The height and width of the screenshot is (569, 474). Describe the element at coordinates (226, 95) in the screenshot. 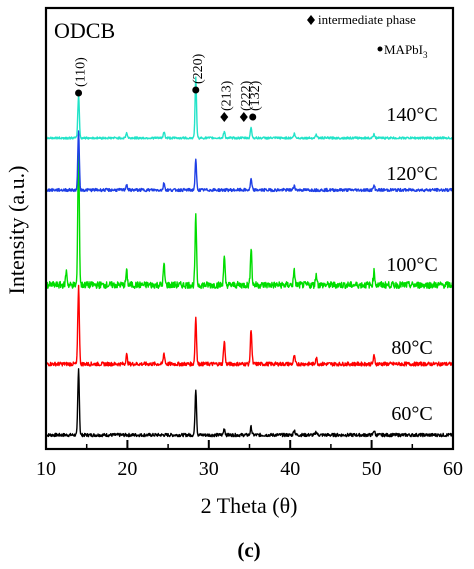

I see `peak-label: (213)` at that location.